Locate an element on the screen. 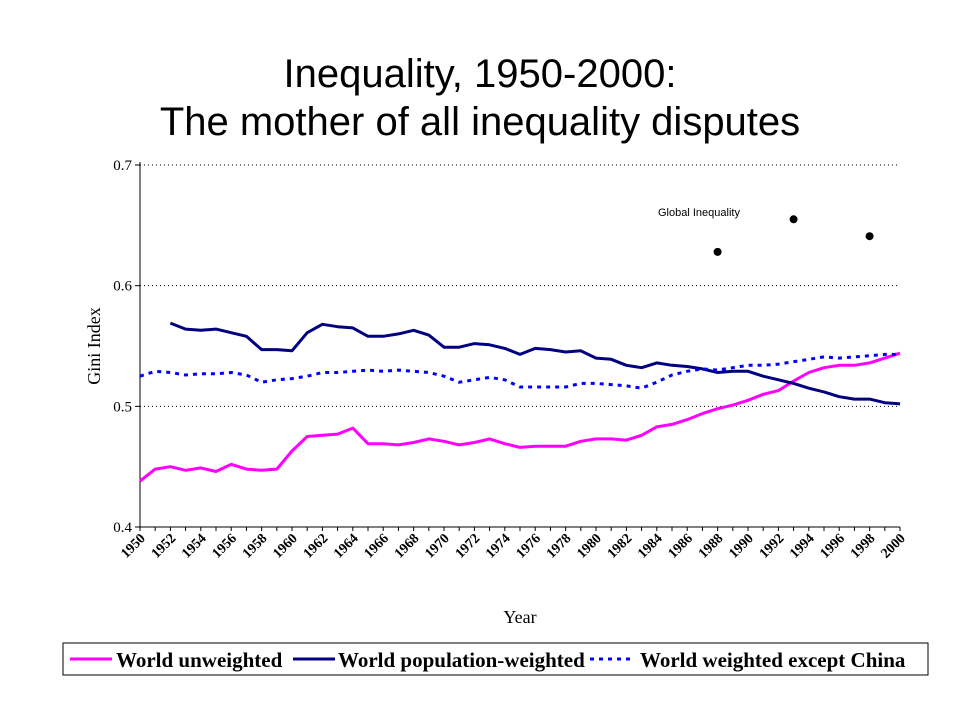  x-tick-label-12: 1974 is located at coordinates (498, 546).